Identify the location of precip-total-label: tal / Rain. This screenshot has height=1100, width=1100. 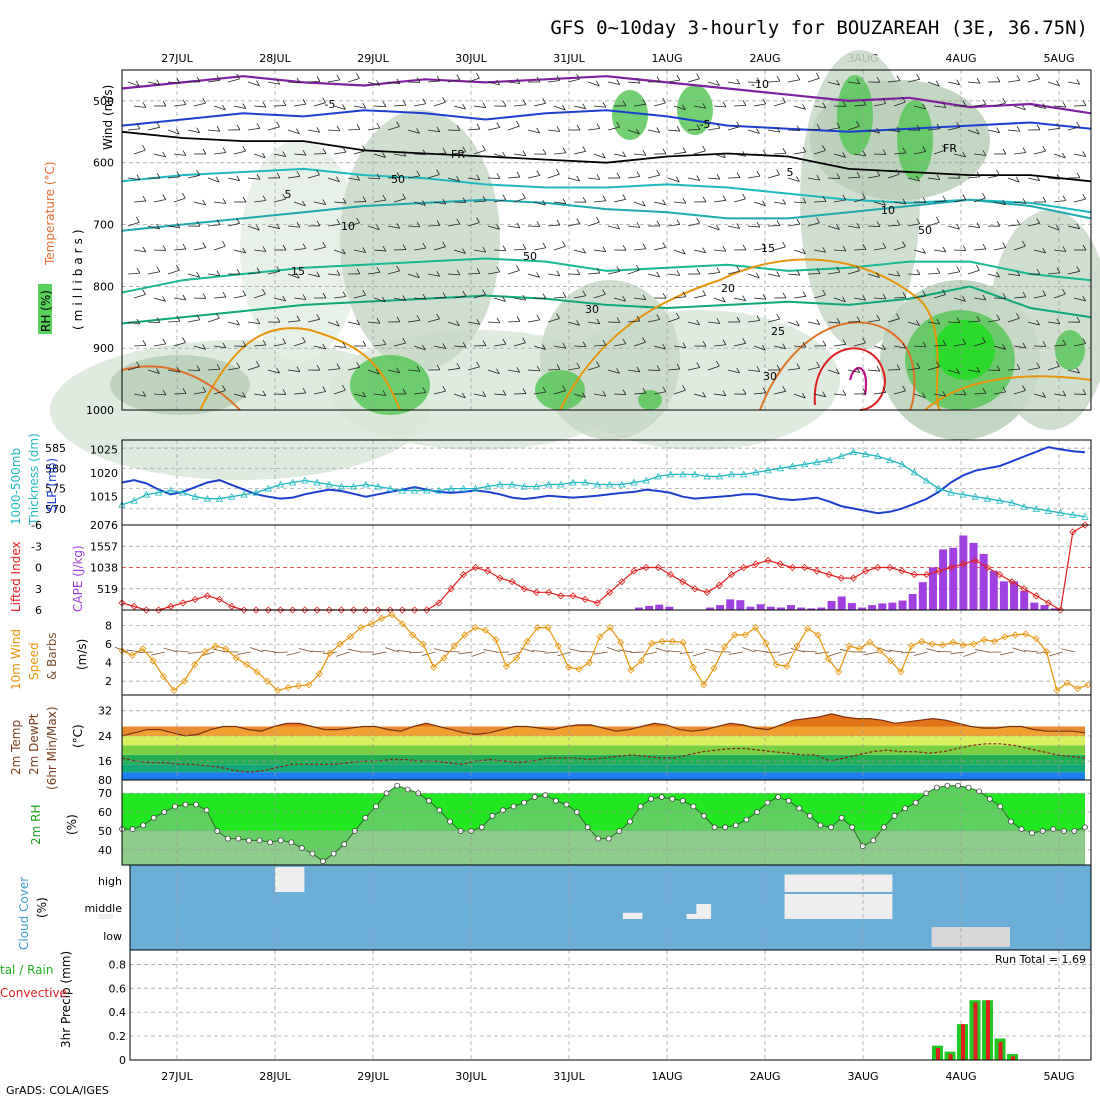
(26, 970).